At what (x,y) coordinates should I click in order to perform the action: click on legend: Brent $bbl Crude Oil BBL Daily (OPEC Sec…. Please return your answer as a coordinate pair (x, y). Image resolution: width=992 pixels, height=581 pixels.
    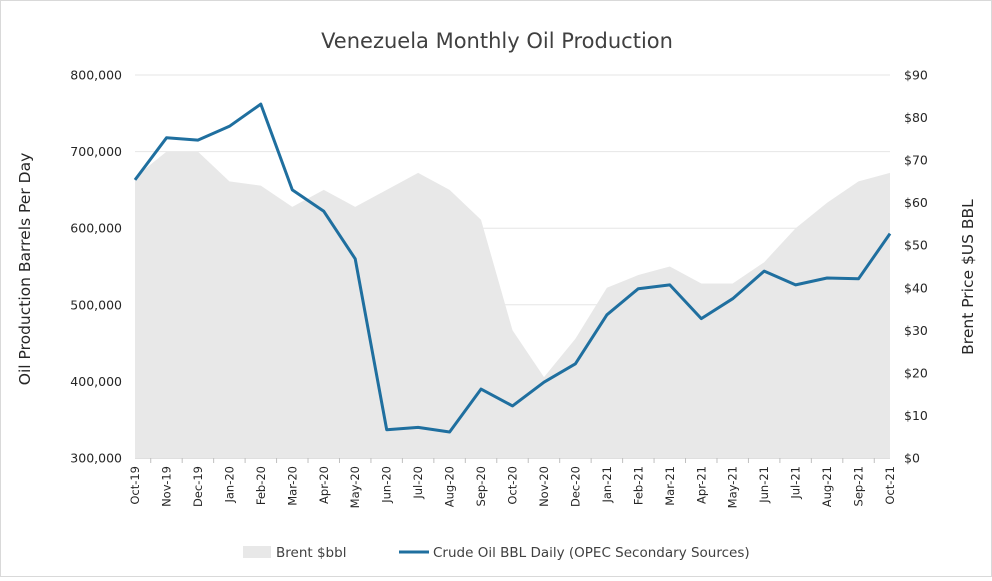
    Looking at the image, I should click on (496, 553).